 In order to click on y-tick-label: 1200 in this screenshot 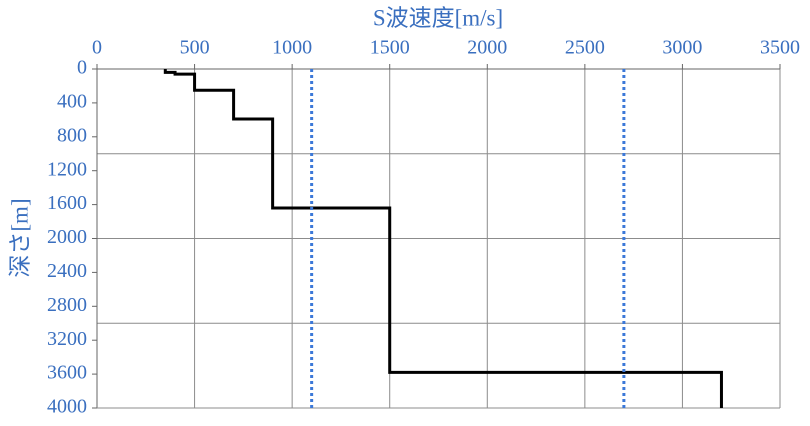, I will do `click(67, 169)`.